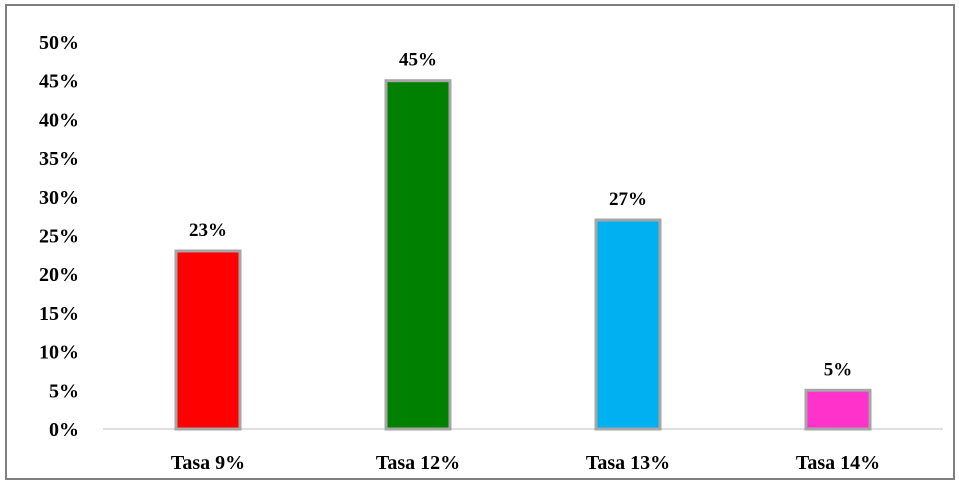 The width and height of the screenshot is (959, 487). I want to click on y-tick-label: 40%, so click(59, 120).